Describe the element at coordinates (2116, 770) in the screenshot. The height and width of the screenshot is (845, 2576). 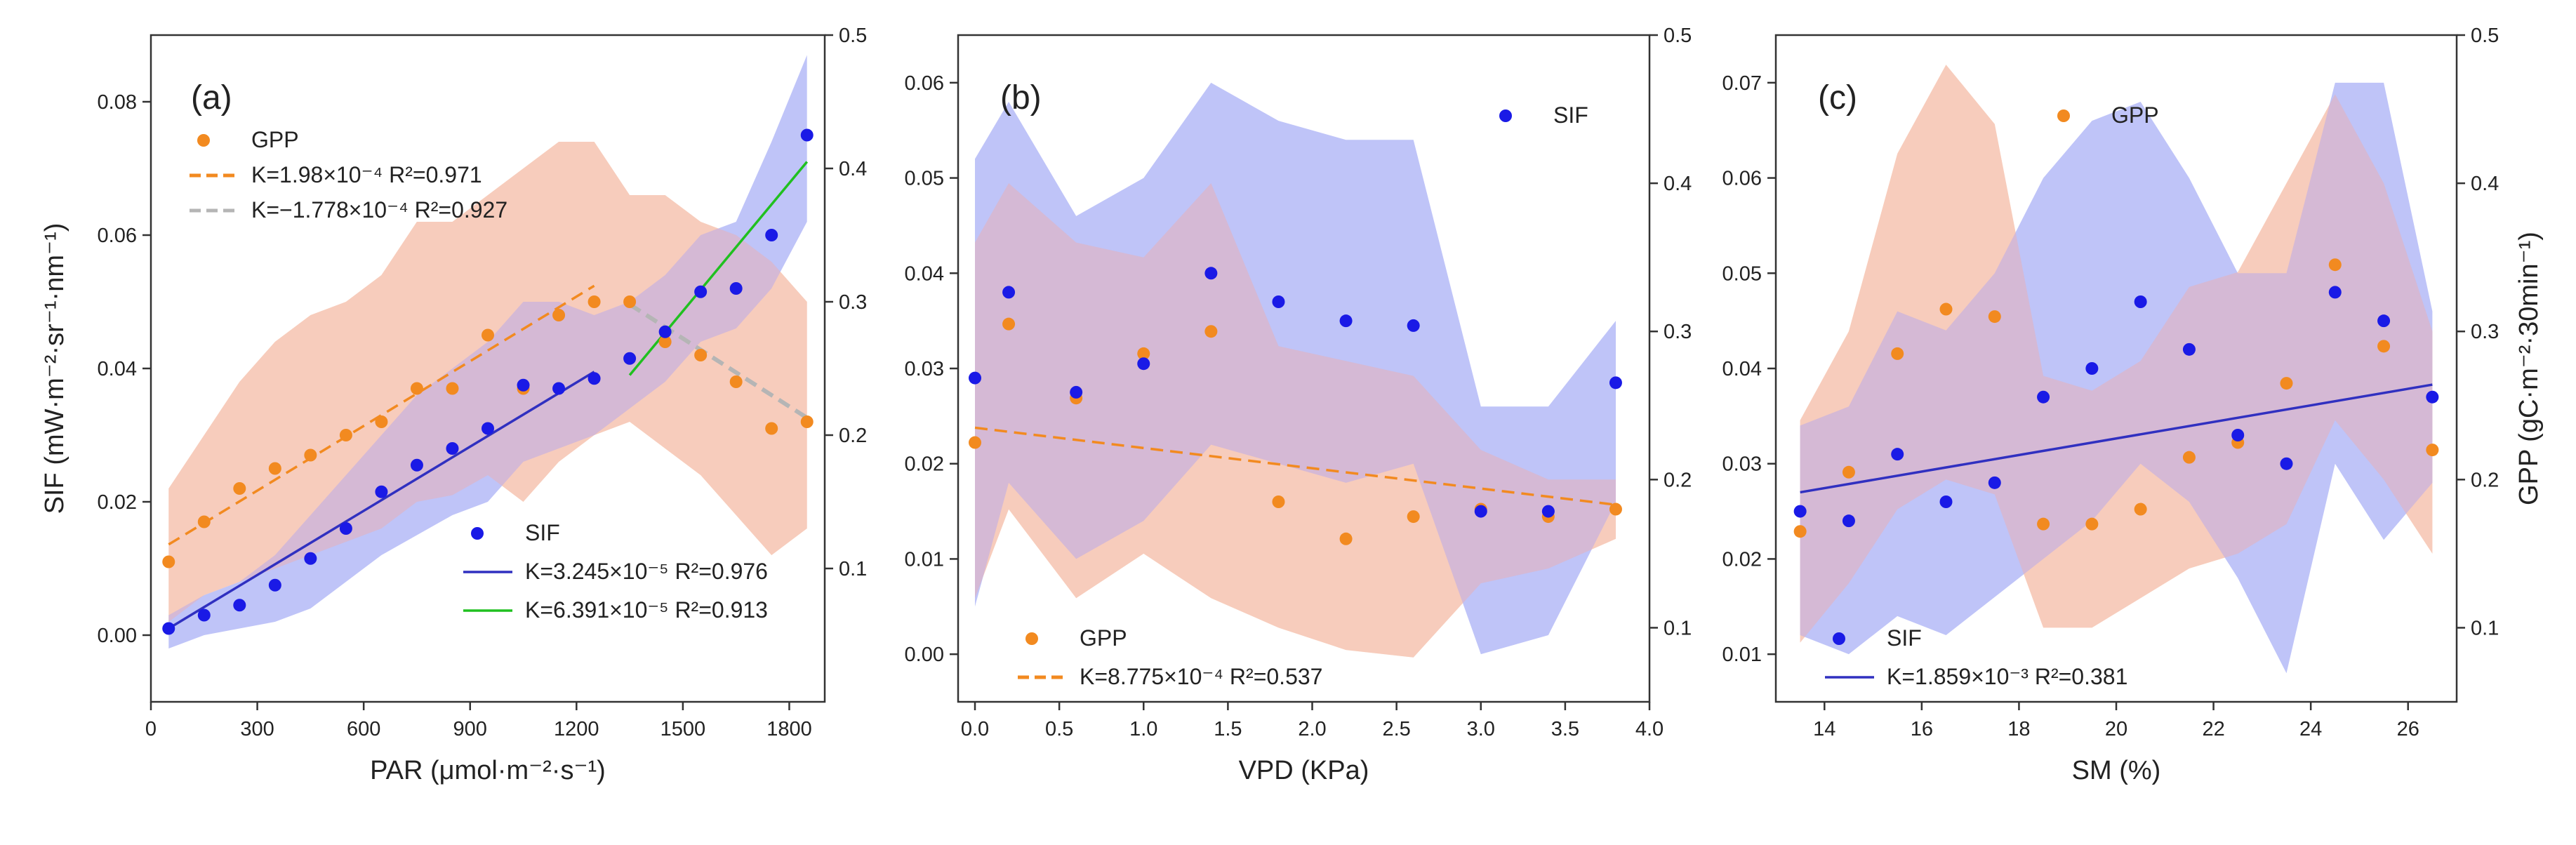
I see `x-axis-label: SM (%)` at that location.